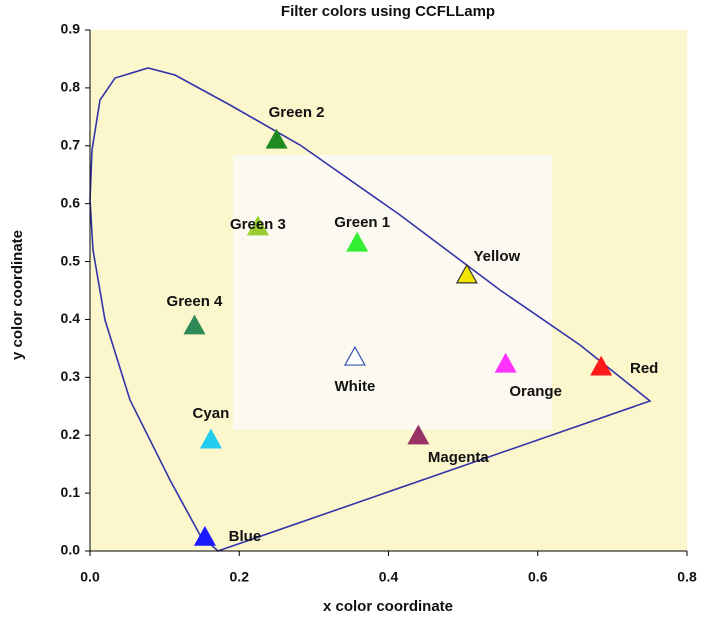 This screenshot has height=625, width=709. I want to click on point-label: Cyan, so click(211, 413).